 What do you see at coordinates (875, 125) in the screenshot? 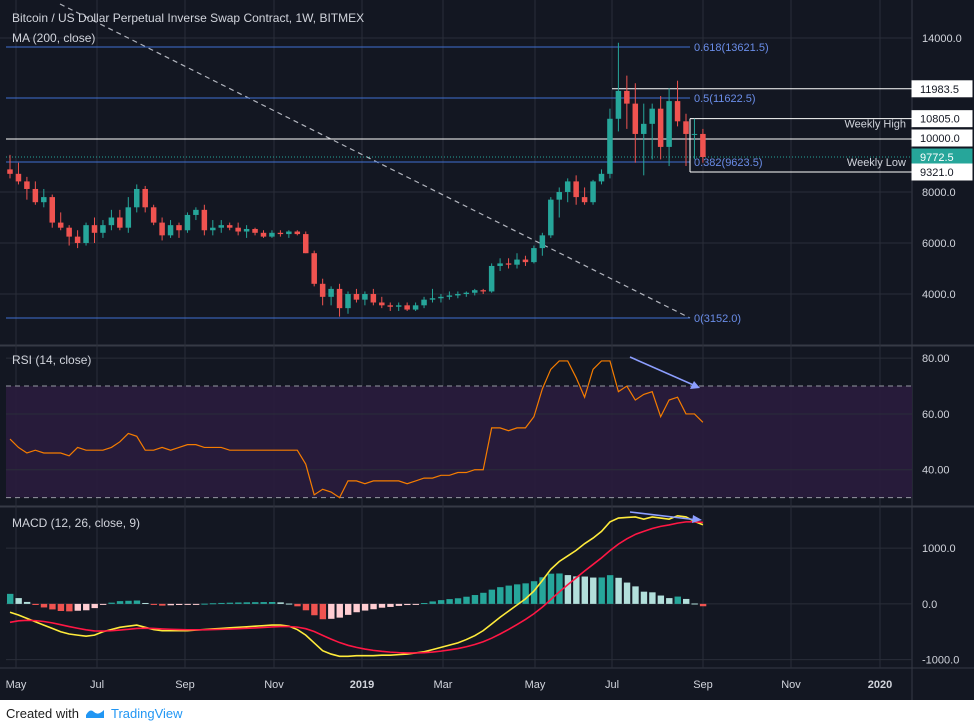
I see `weekly-note-label: Weekly High` at bounding box center [875, 125].